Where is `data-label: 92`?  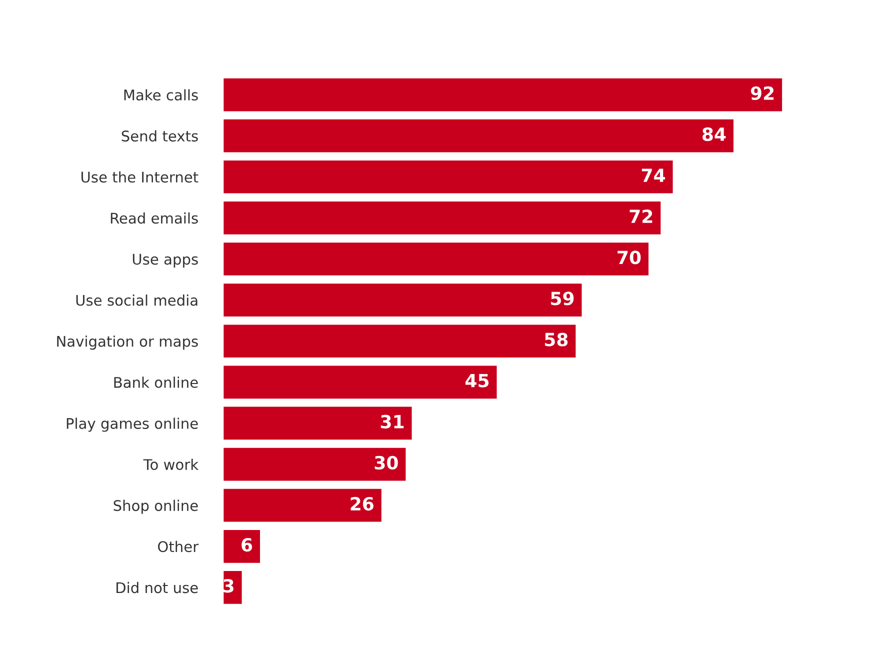
data-label: 92 is located at coordinates (762, 93).